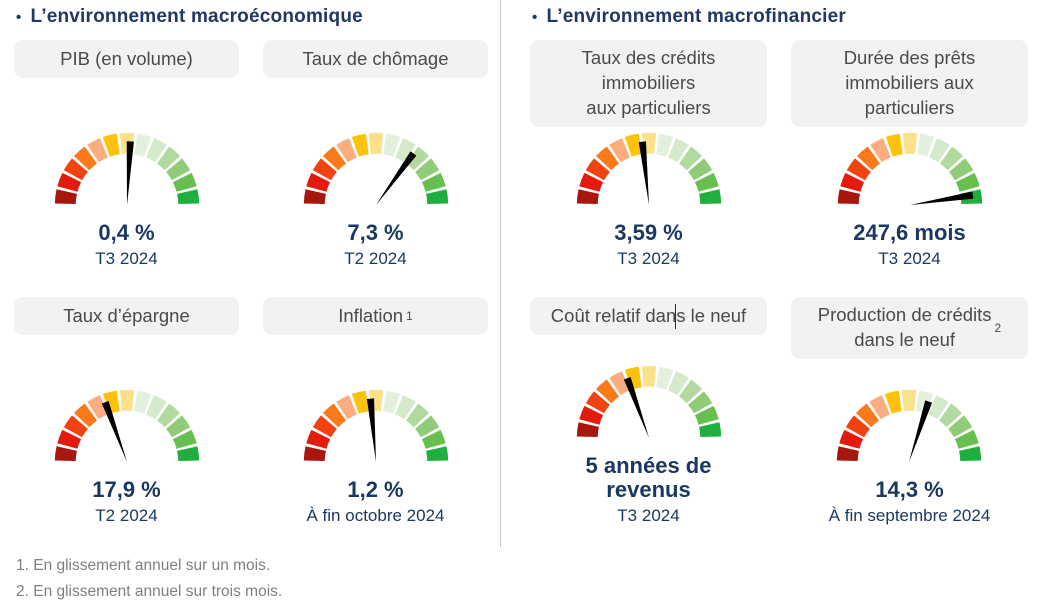 The height and width of the screenshot is (615, 1037). I want to click on section-title-text: L’environnement macroéconomique, so click(196, 16).